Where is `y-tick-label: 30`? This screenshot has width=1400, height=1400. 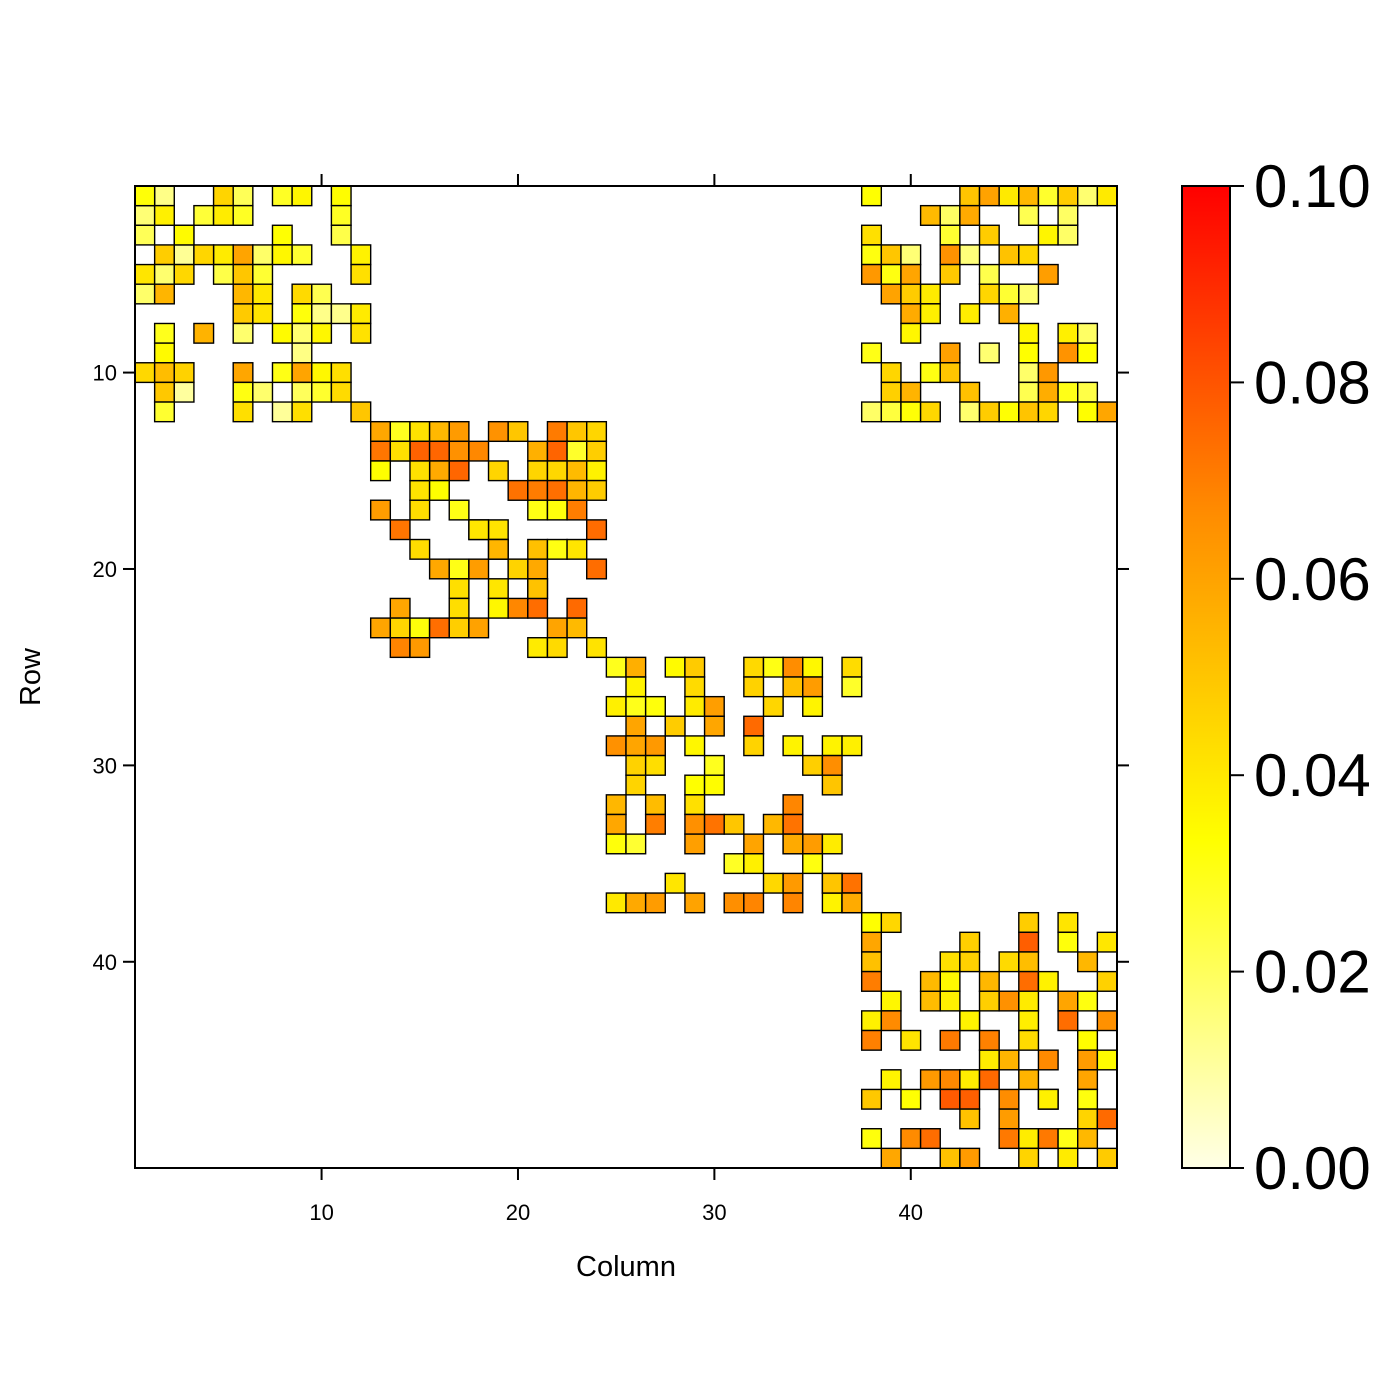
y-tick-label: 30 is located at coordinates (105, 765).